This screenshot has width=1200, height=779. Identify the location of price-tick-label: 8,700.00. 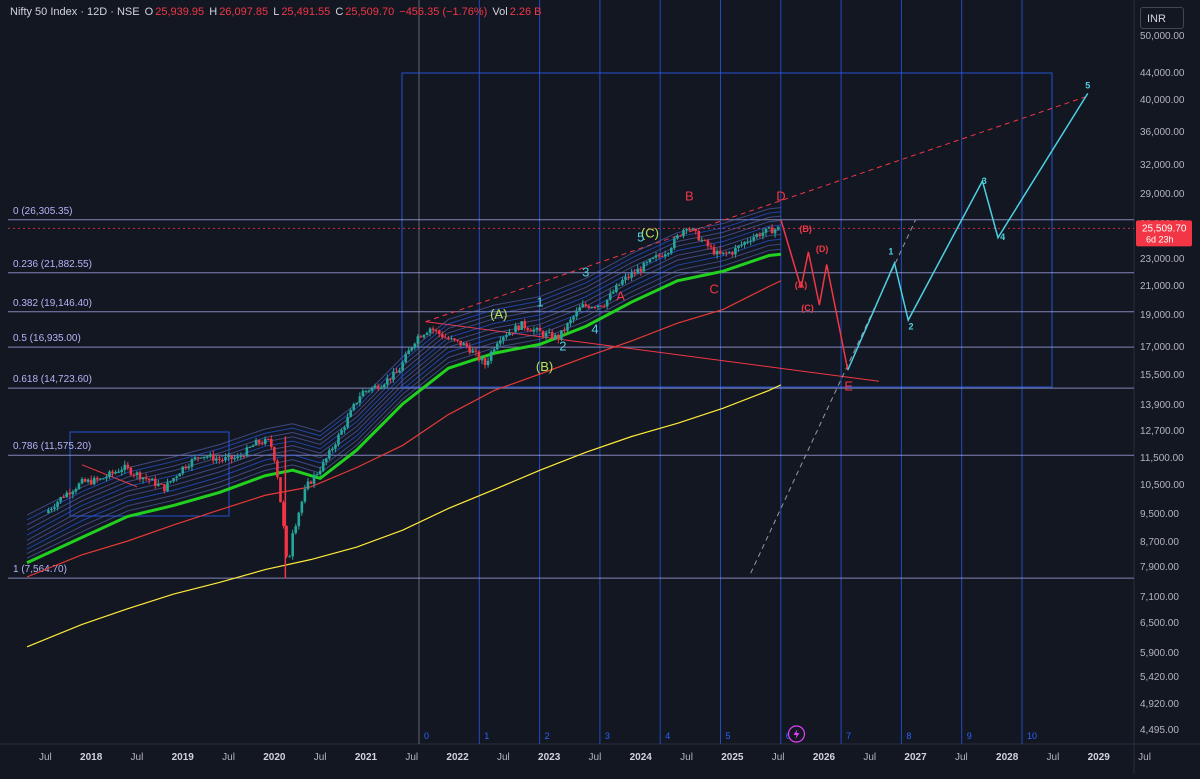
(1159, 542).